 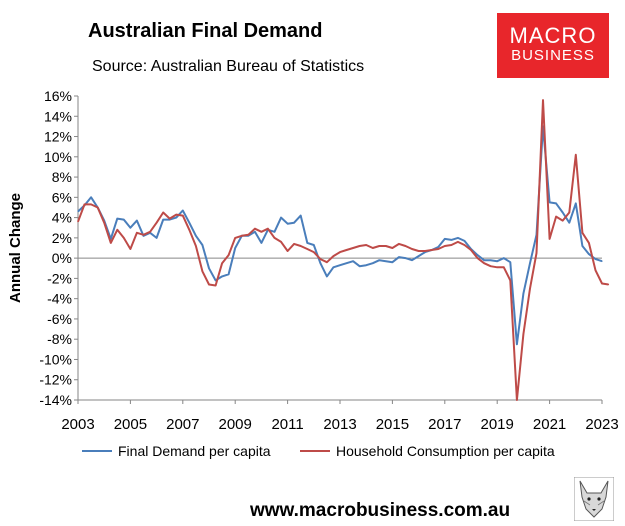 I want to click on x-tick-label: 2013, so click(x=339, y=424).